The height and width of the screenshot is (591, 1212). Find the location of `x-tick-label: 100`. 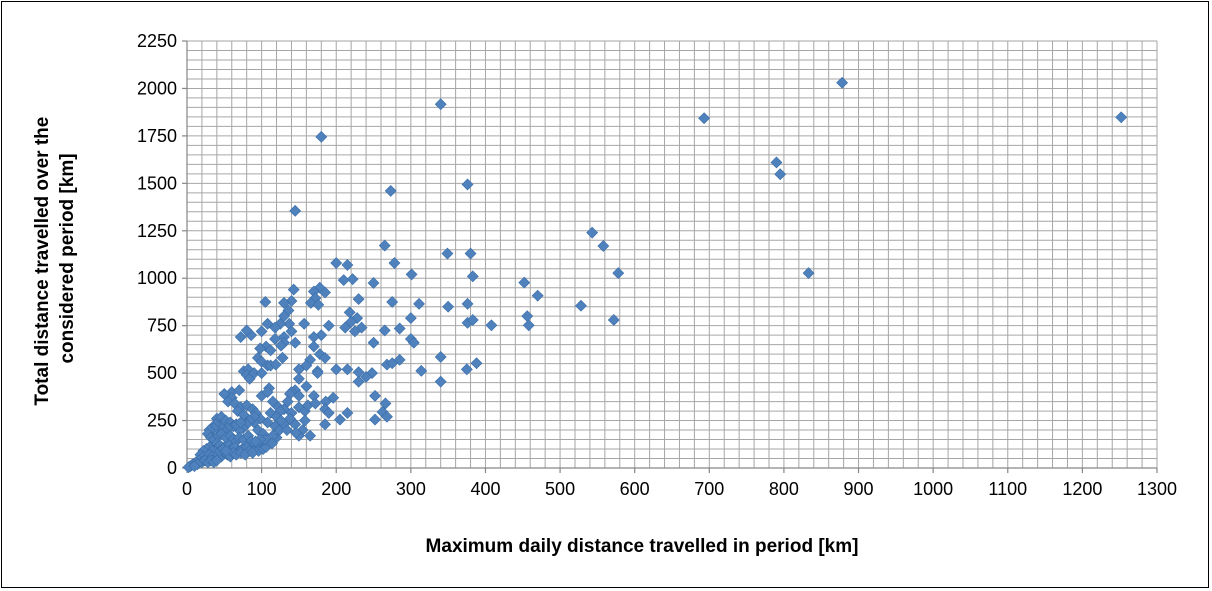

x-tick-label: 100 is located at coordinates (262, 489).